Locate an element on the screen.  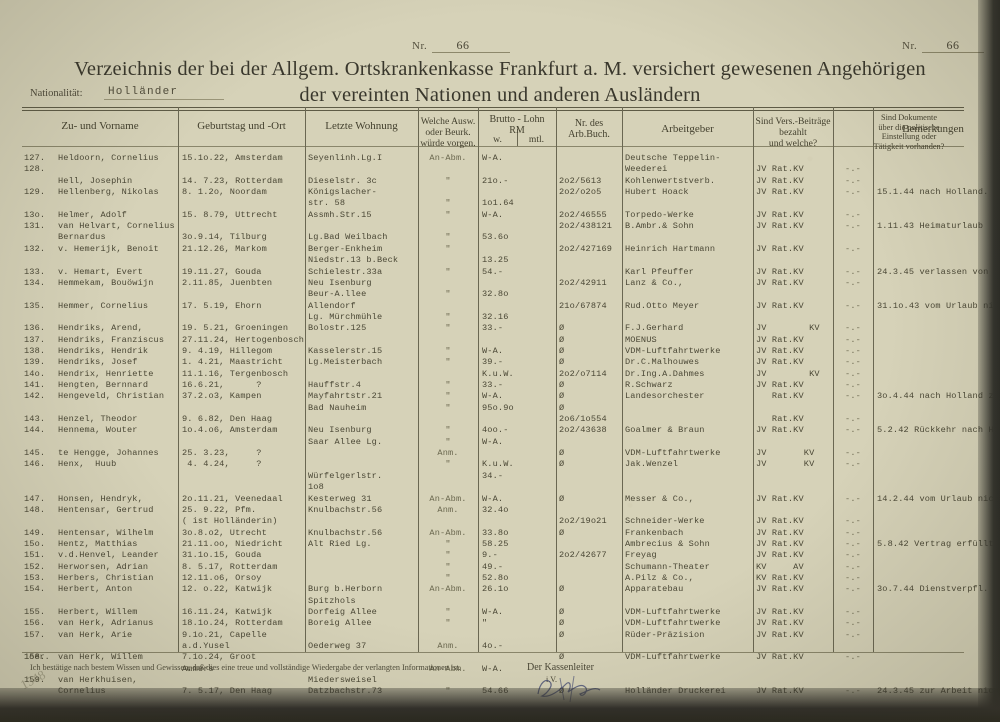
cell-name: Herworsen, Adrian is located at coordinates (103, 566).